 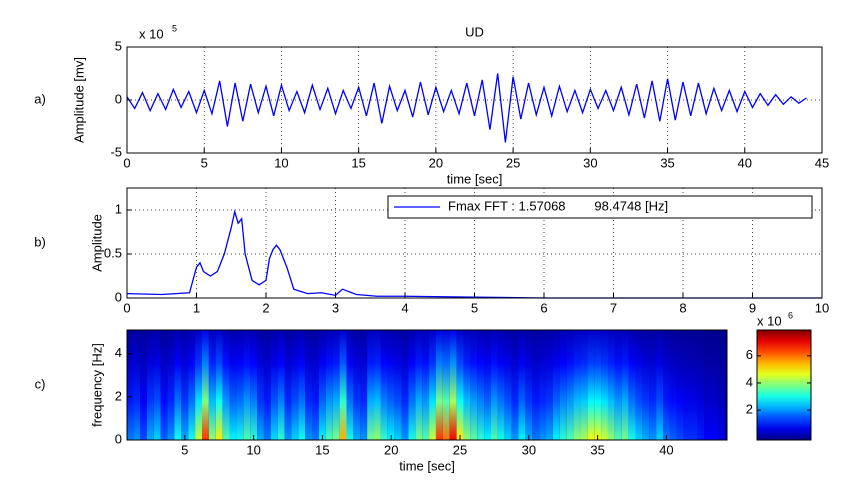 I want to click on x-tick-label: 8, so click(x=682, y=307).